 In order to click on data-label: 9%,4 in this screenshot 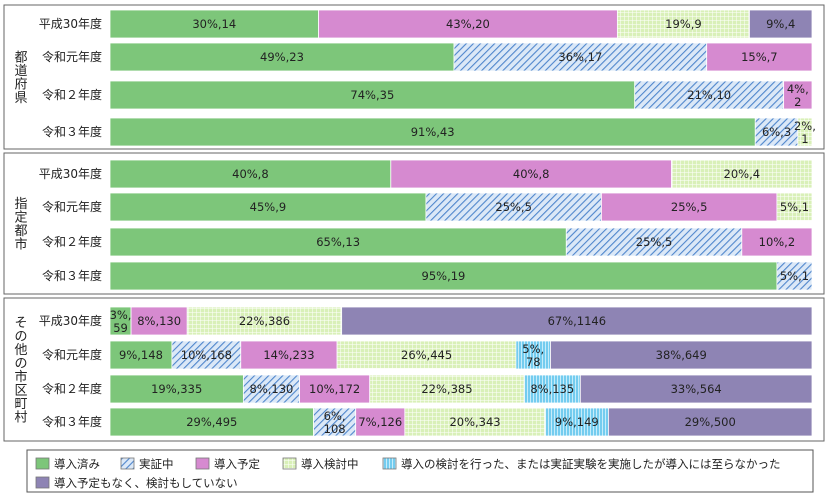, I will do `click(780, 24)`.